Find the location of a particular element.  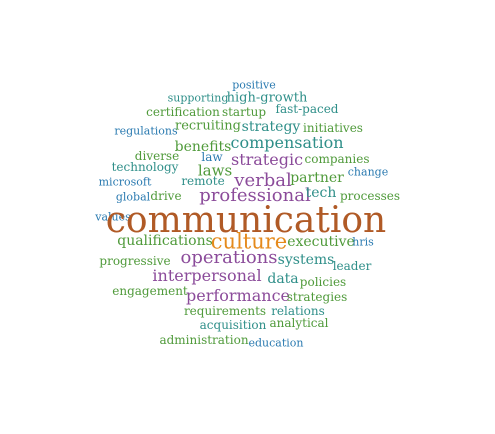

cloud-word-remote: remote is located at coordinates (203, 181).